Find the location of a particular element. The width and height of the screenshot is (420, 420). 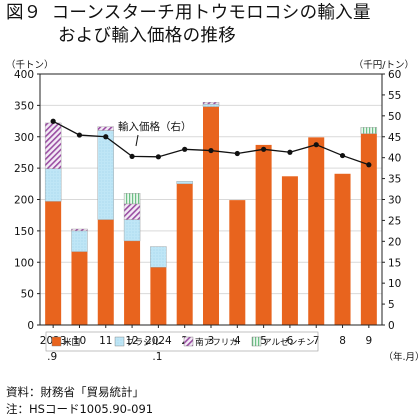

right-tick-label: 0 is located at coordinates (391, 326).